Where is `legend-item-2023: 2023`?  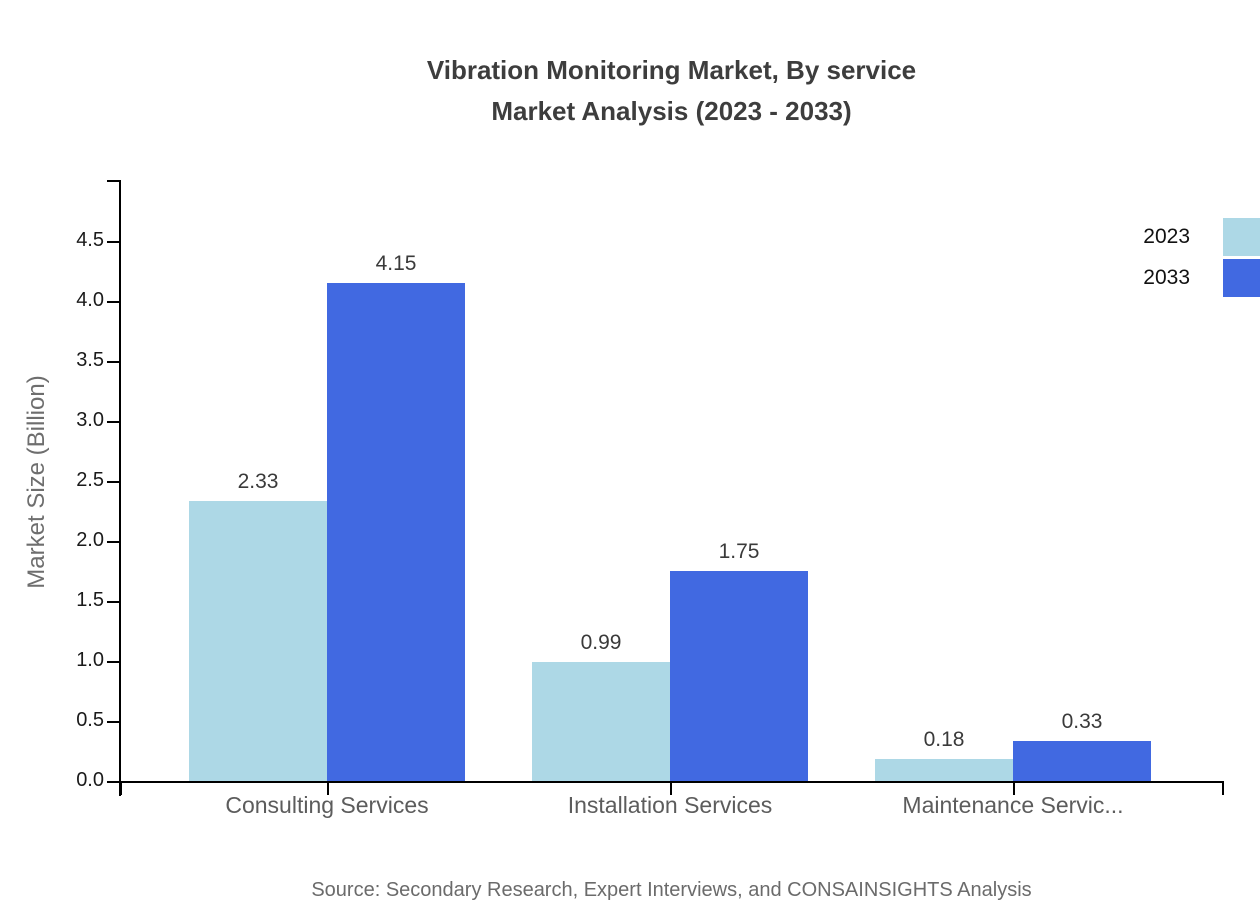 legend-item-2023: 2023 is located at coordinates (1201, 237).